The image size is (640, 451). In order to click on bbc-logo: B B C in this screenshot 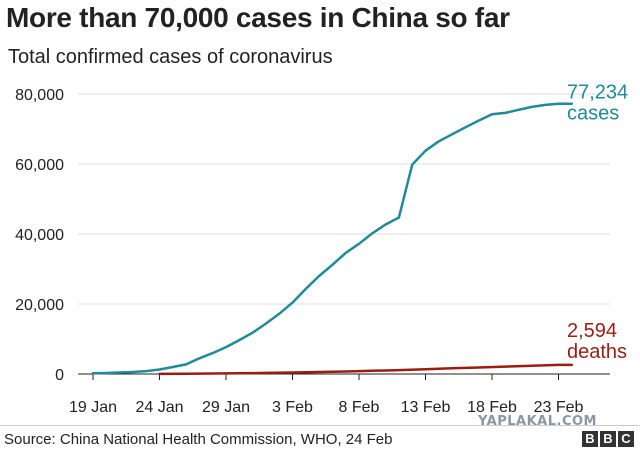, I will do `click(608, 439)`.